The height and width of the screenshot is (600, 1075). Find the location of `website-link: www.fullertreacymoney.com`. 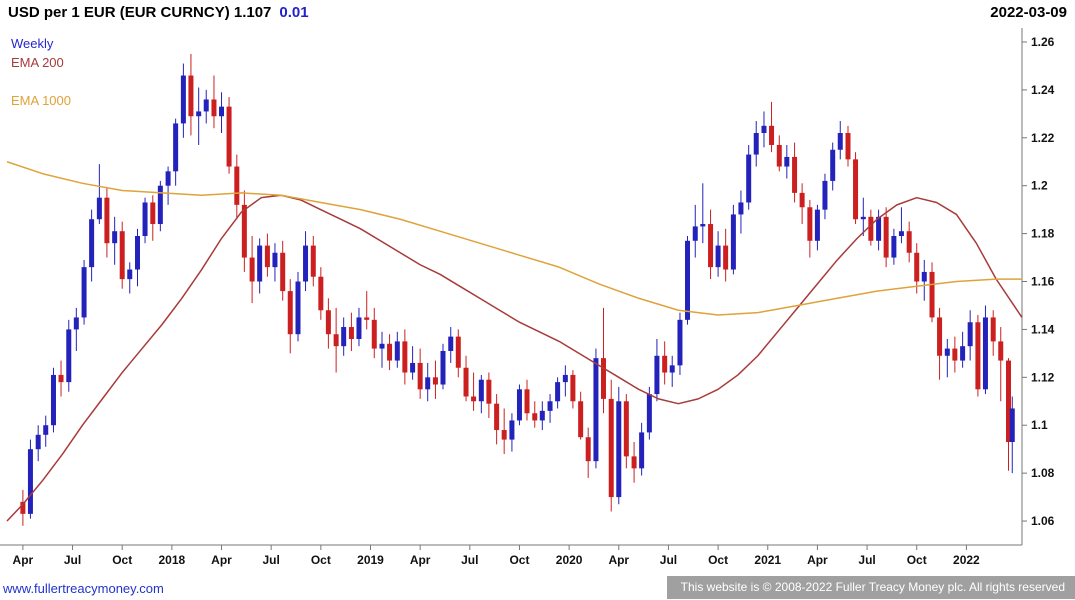

website-link: www.fullertreacymoney.com is located at coordinates (83, 588).